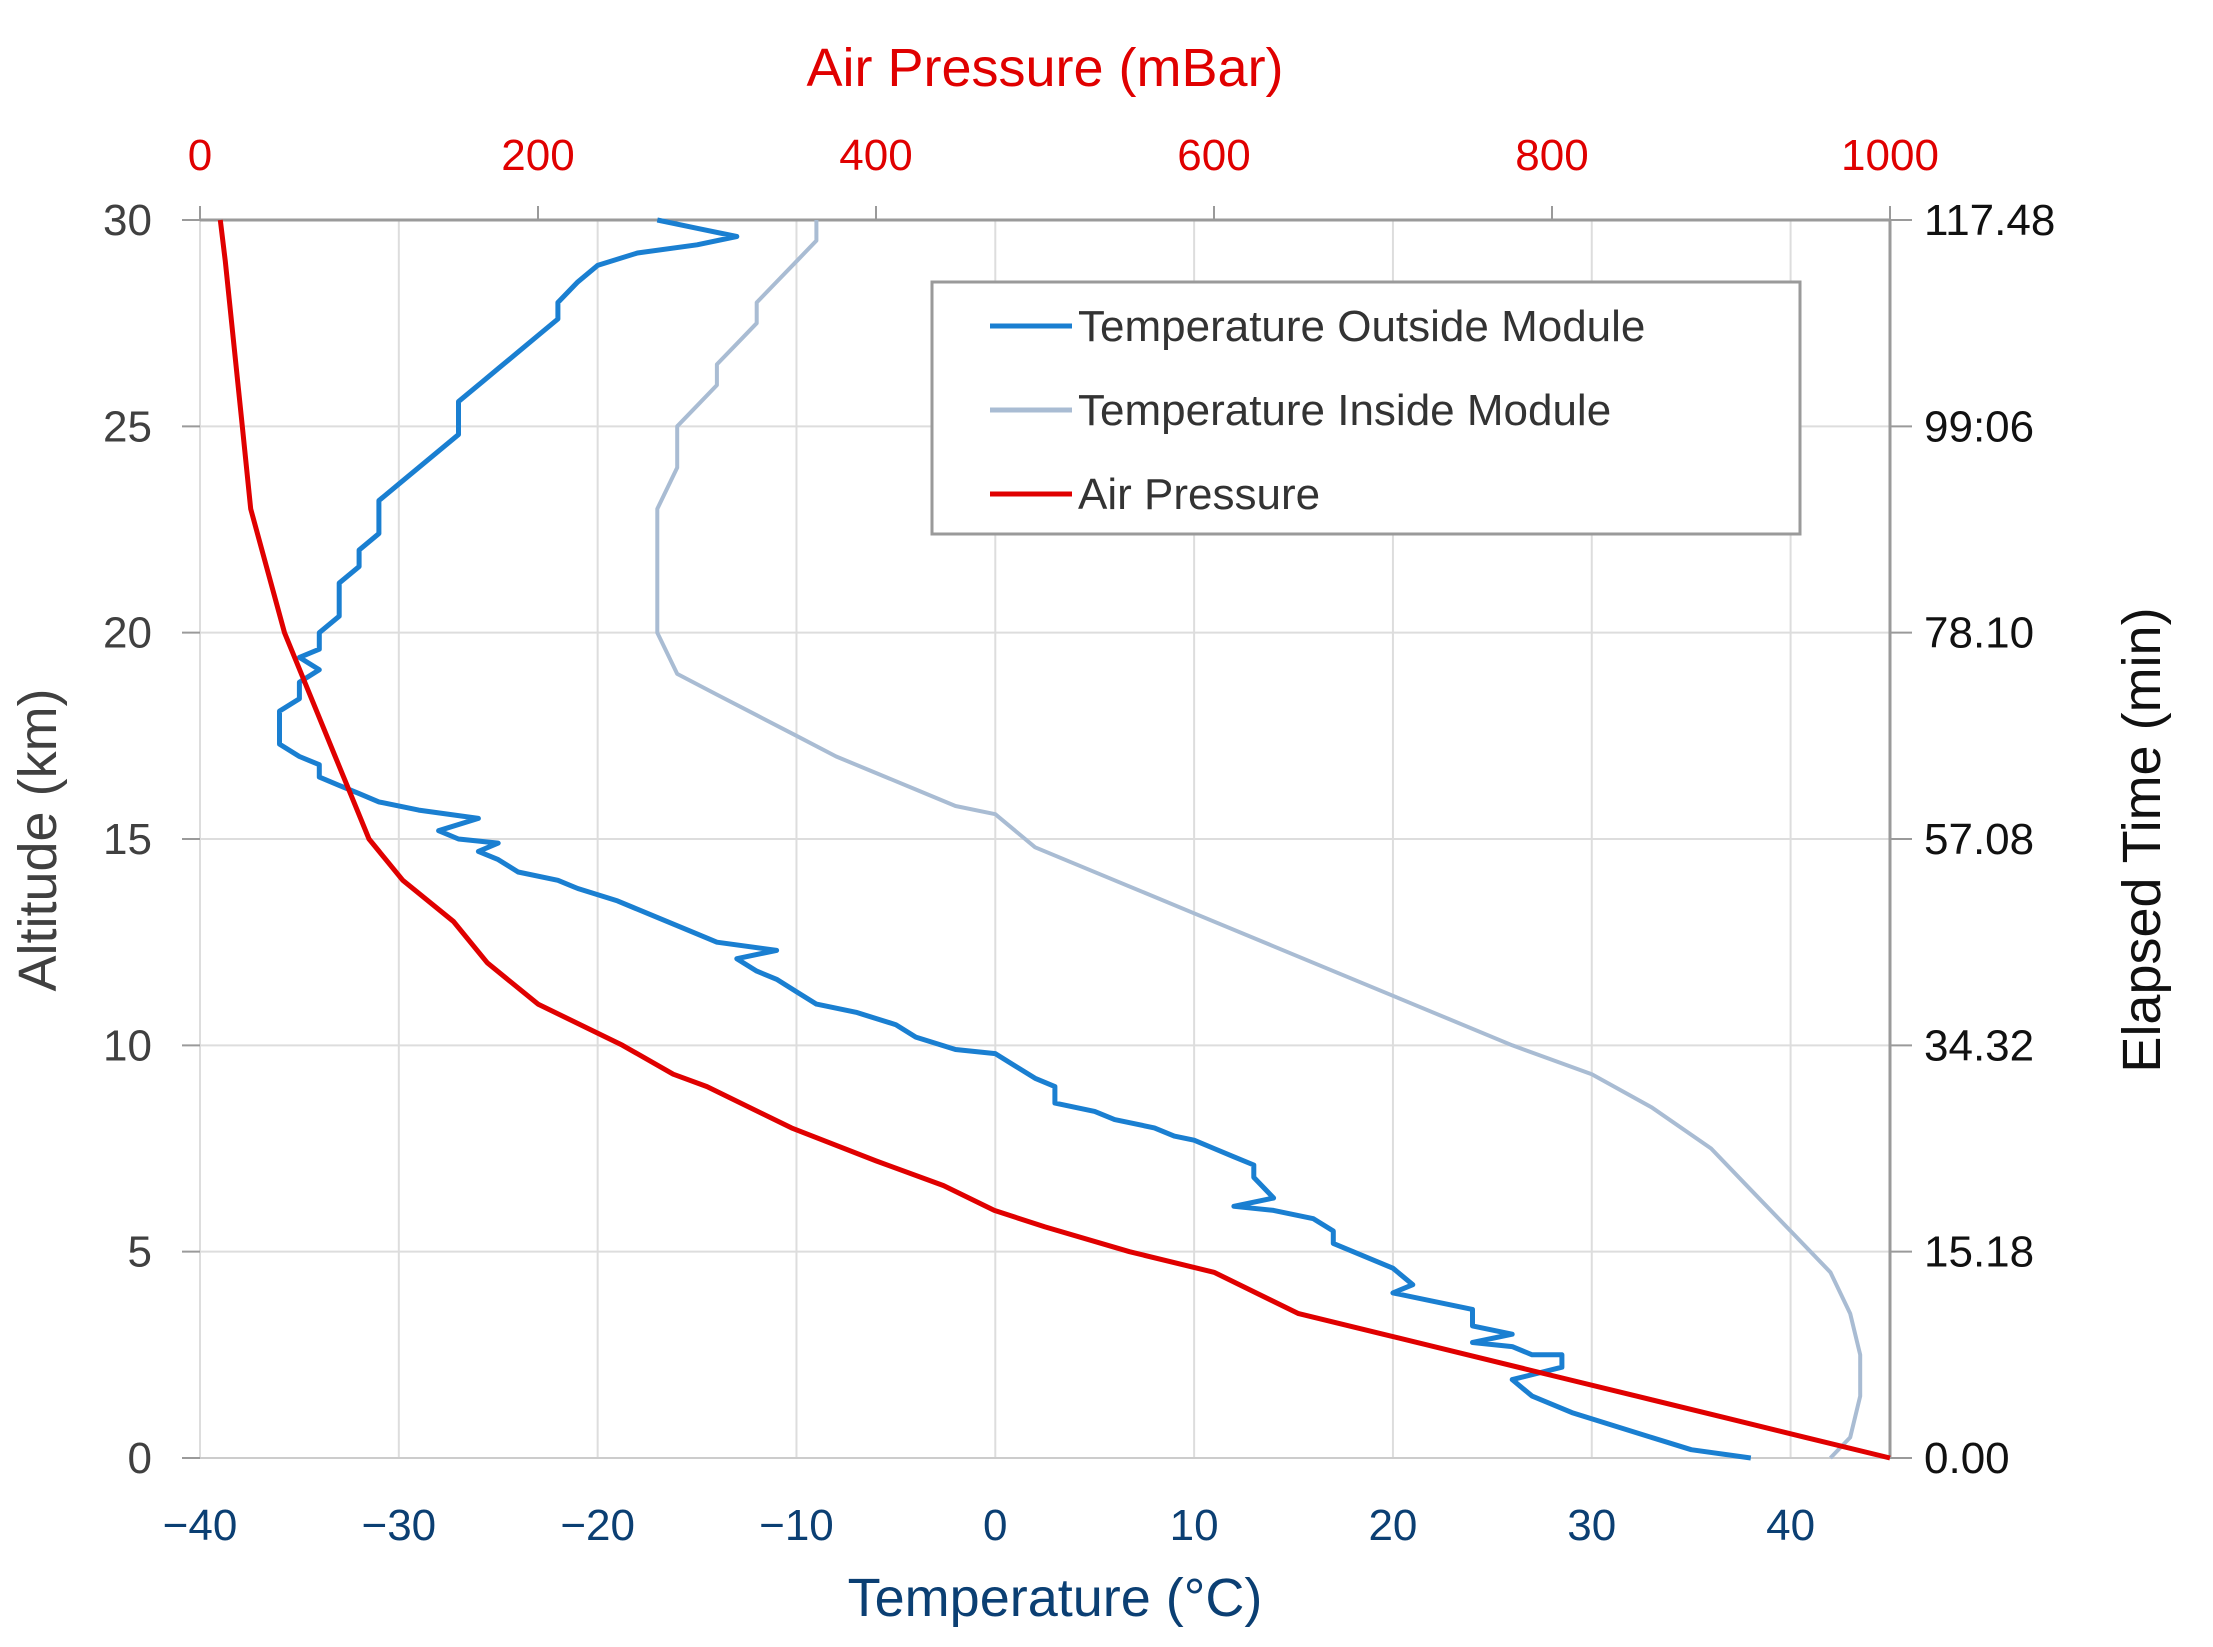 The height and width of the screenshot is (1647, 2213). Describe the element at coordinates (1392, 1525) in the screenshot. I see `x-bottom-tick-label: 20` at that location.